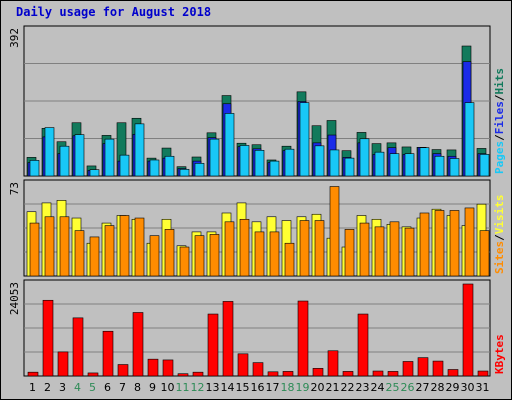 The height and width of the screenshot is (400, 512). I want to click on x-tick-day-1: 1, so click(32, 387).